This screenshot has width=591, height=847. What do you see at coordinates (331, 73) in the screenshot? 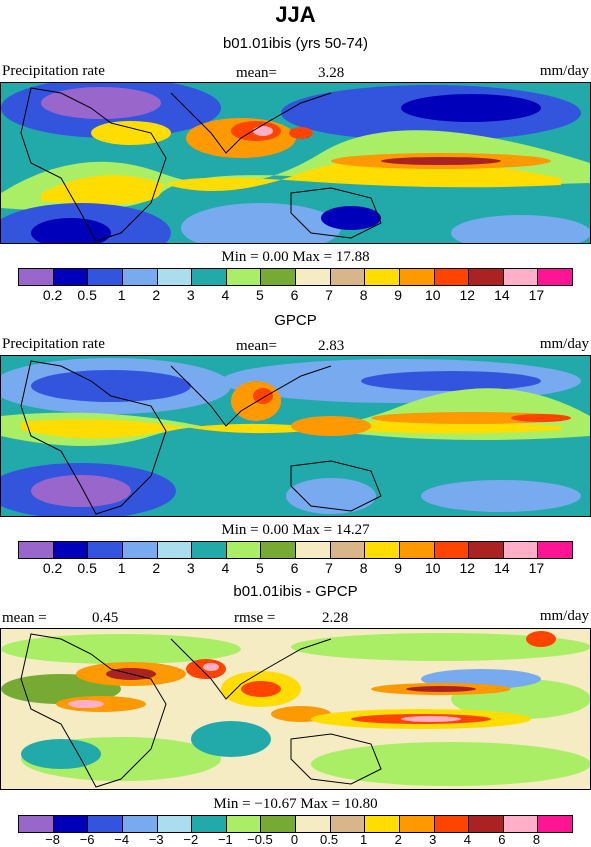
I see `panel1-mean-value: 3.28` at bounding box center [331, 73].